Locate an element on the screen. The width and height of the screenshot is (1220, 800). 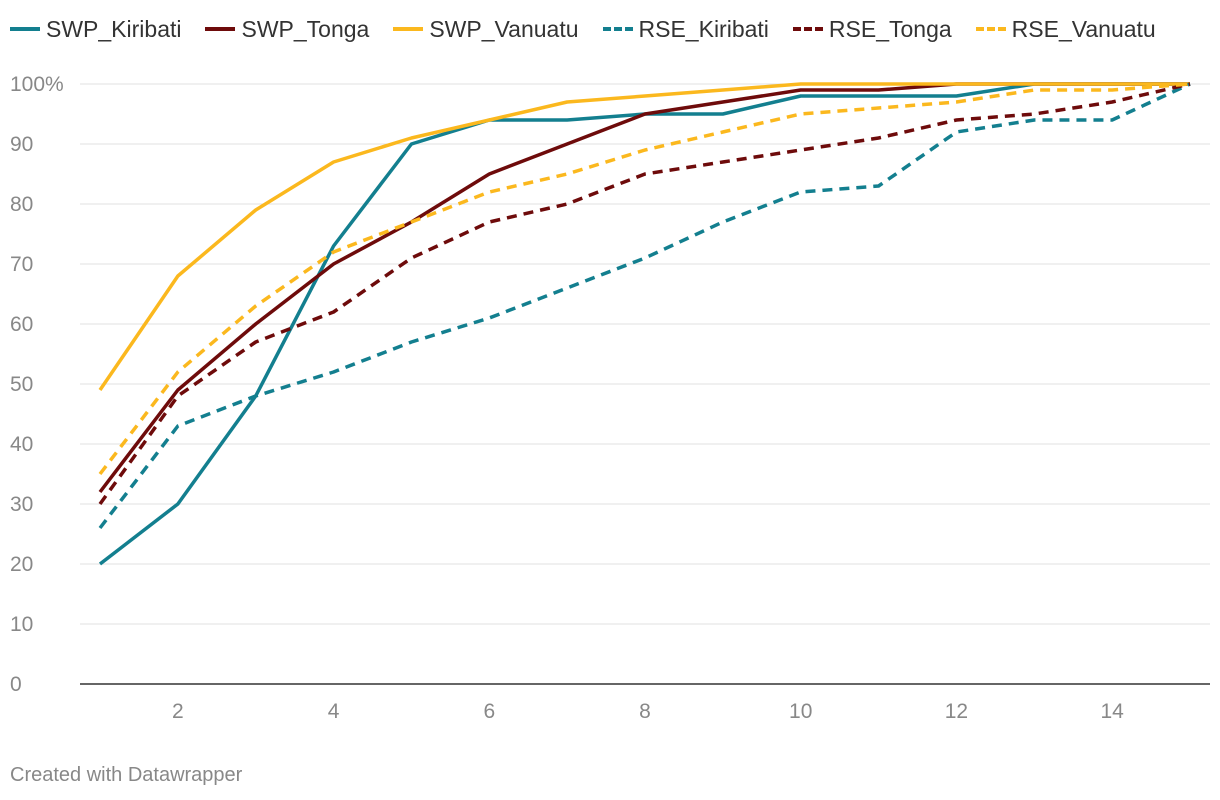
y-tick-label-80: 80 is located at coordinates (21, 204).